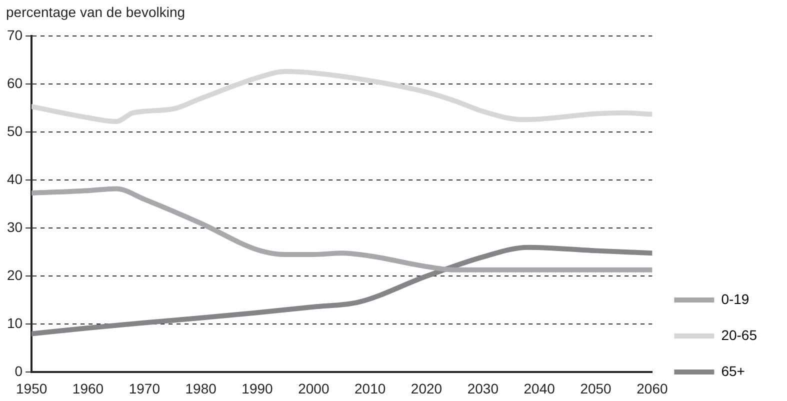 This screenshot has width=787, height=401. What do you see at coordinates (540, 388) in the screenshot?
I see `x-tick-label: 2040` at bounding box center [540, 388].